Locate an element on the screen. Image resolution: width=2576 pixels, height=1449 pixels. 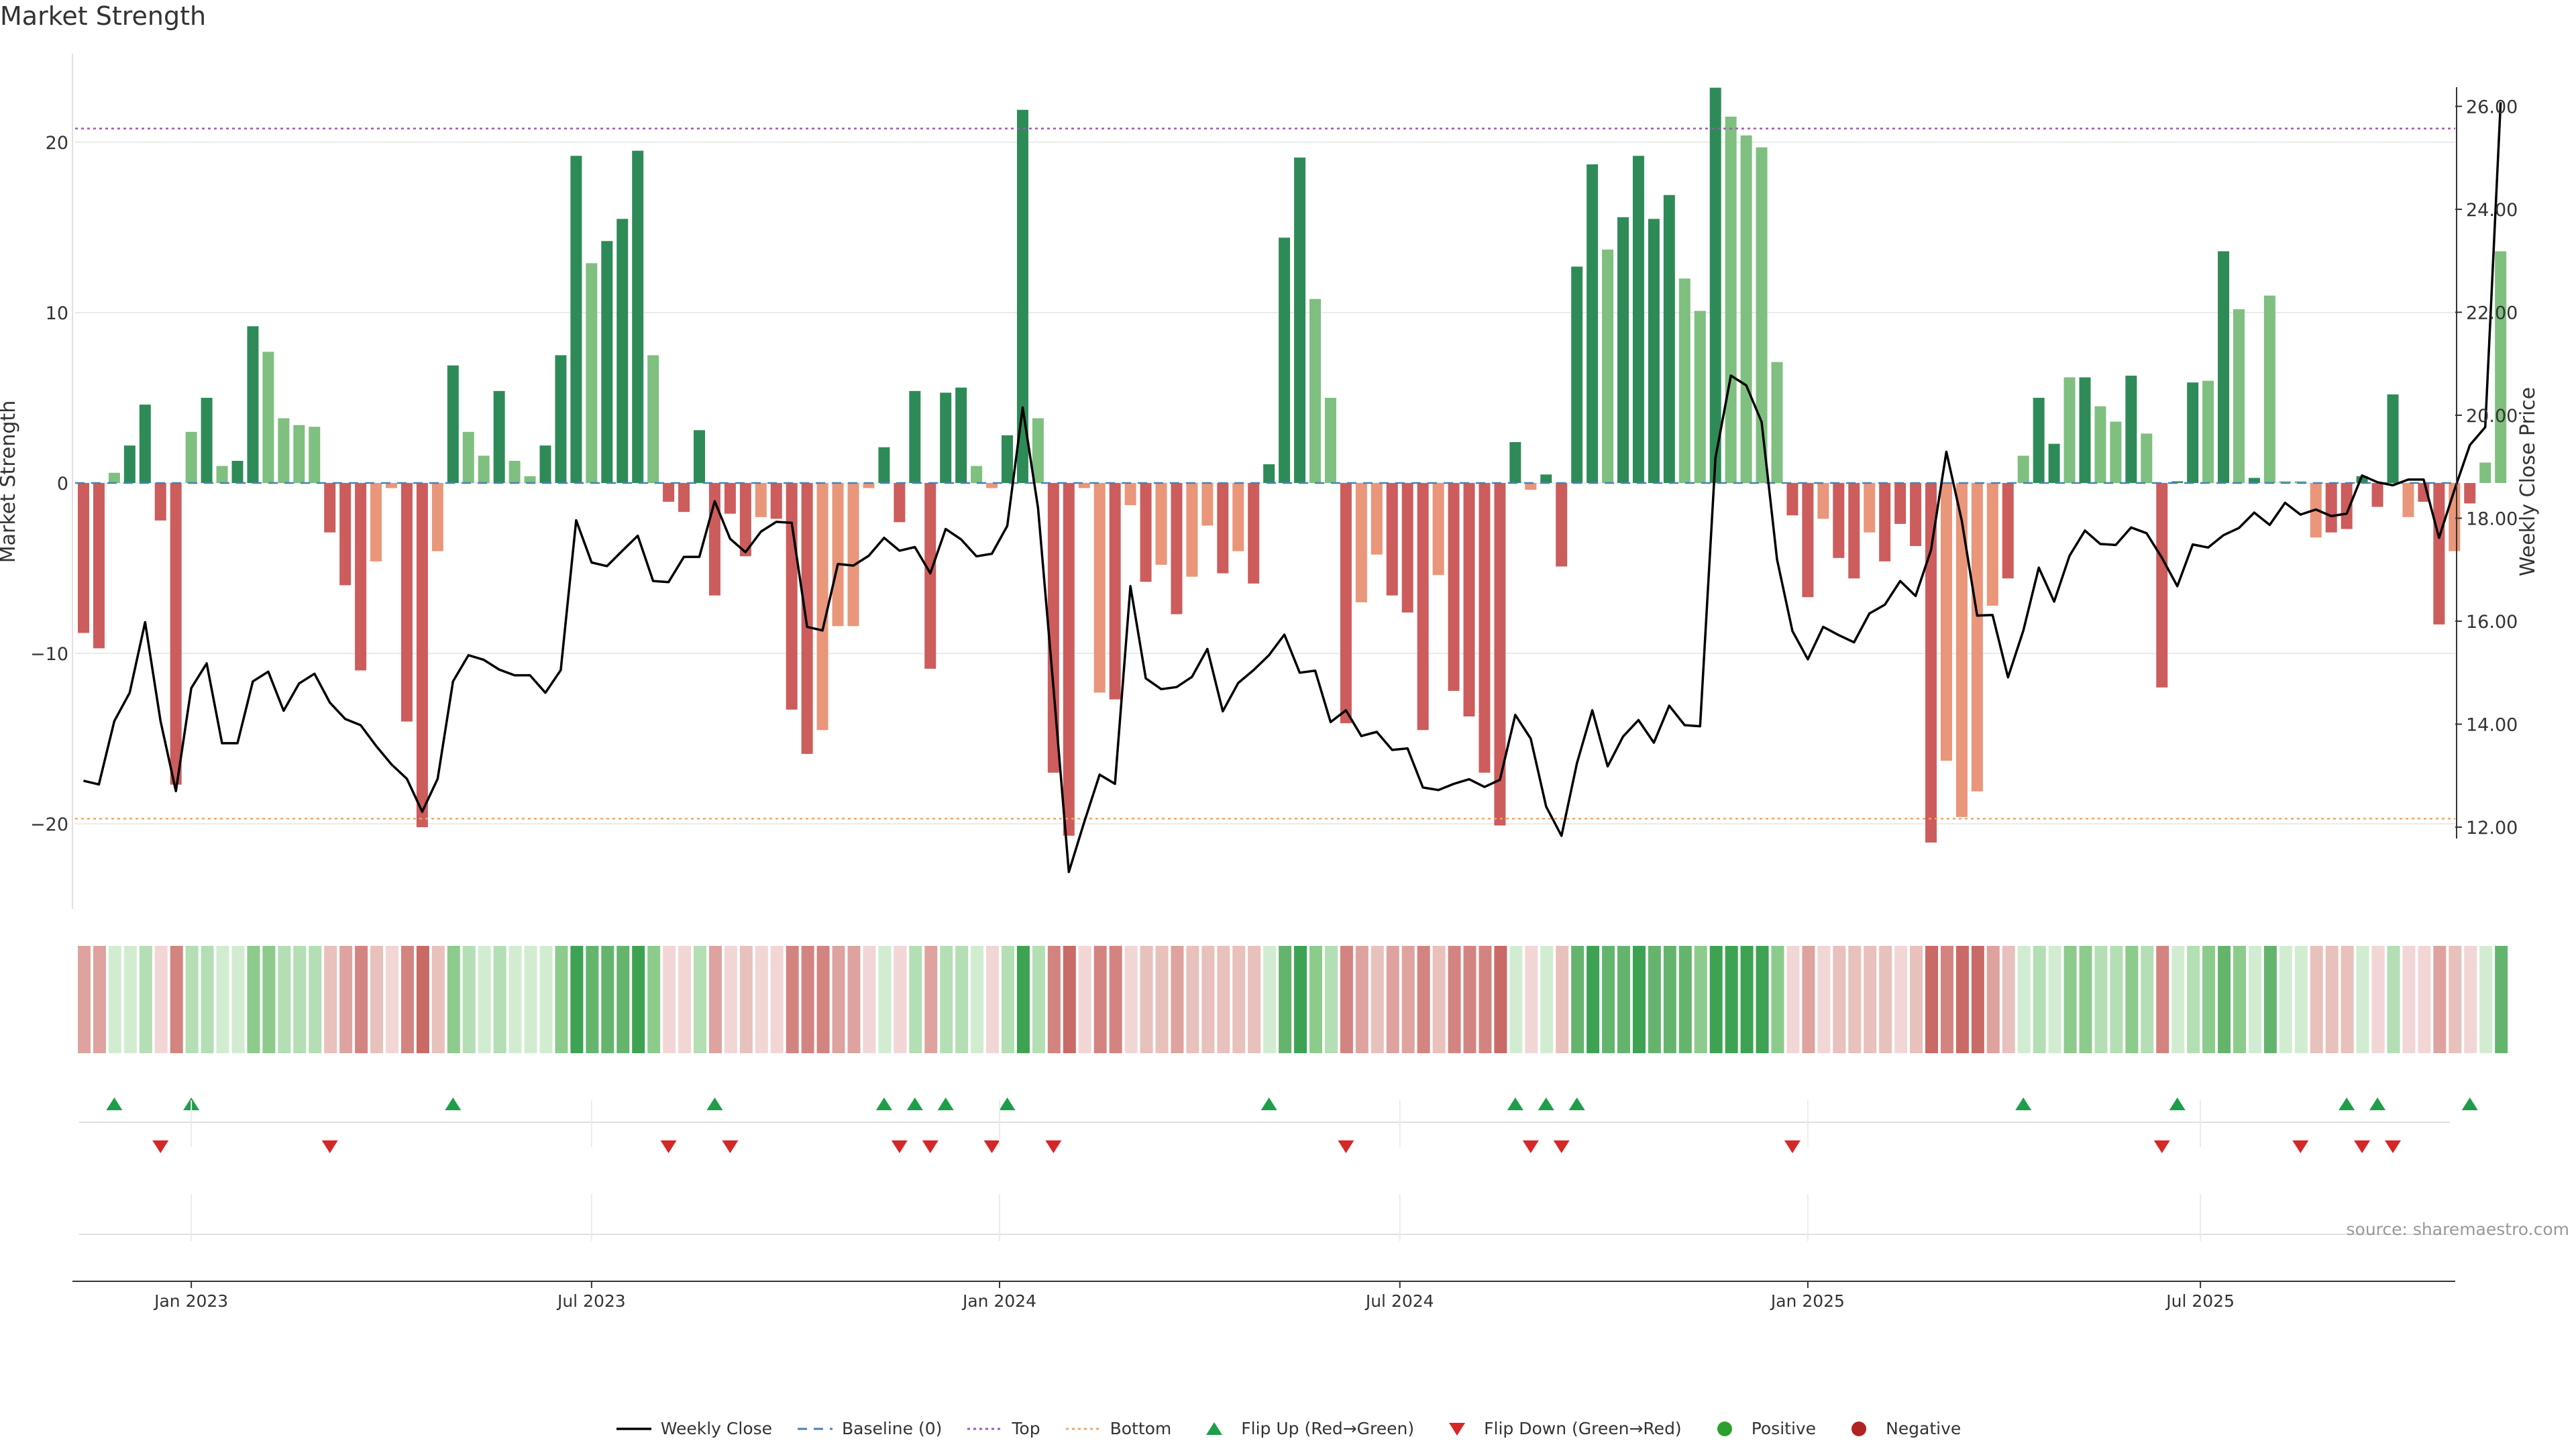
legend-label: Baseline (0) is located at coordinates (892, 1428).